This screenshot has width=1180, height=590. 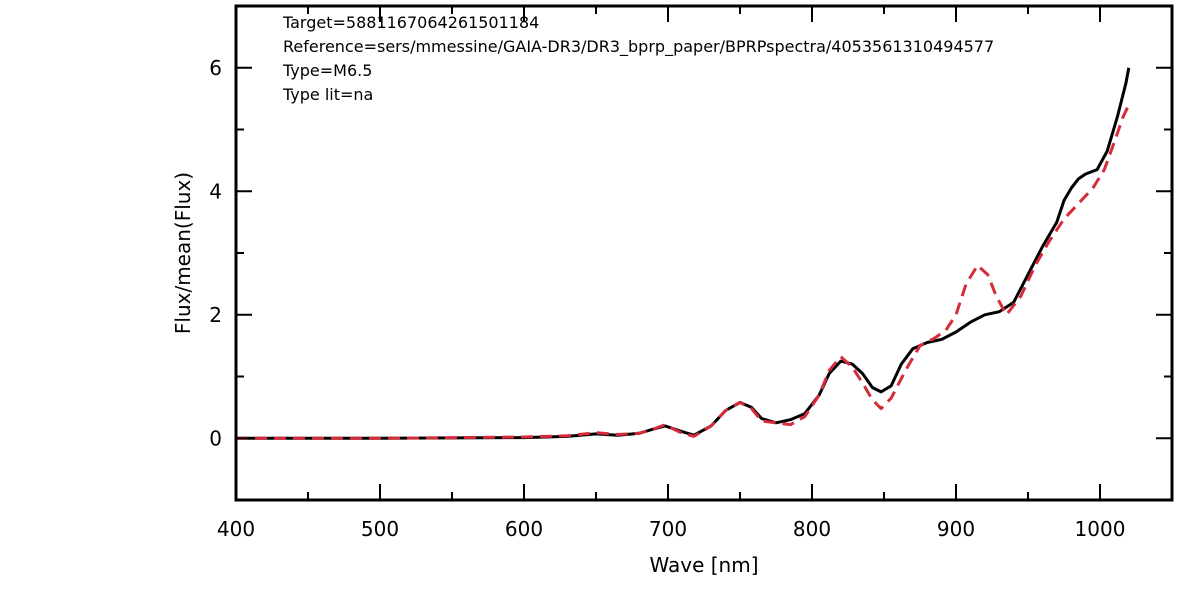 What do you see at coordinates (215, 315) in the screenshot?
I see `y-tick-label: 2` at bounding box center [215, 315].